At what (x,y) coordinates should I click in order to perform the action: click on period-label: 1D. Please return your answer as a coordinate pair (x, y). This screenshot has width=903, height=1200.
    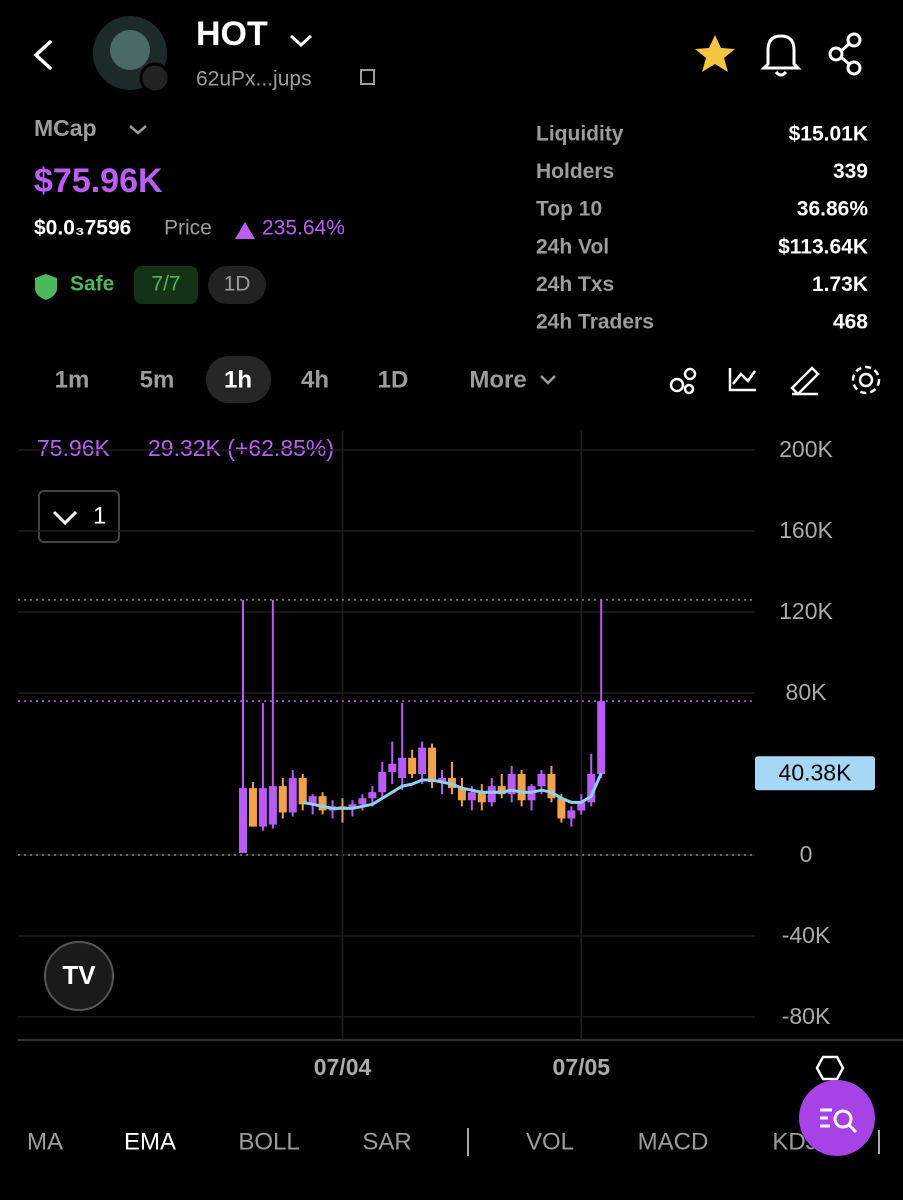
    Looking at the image, I should click on (237, 284).